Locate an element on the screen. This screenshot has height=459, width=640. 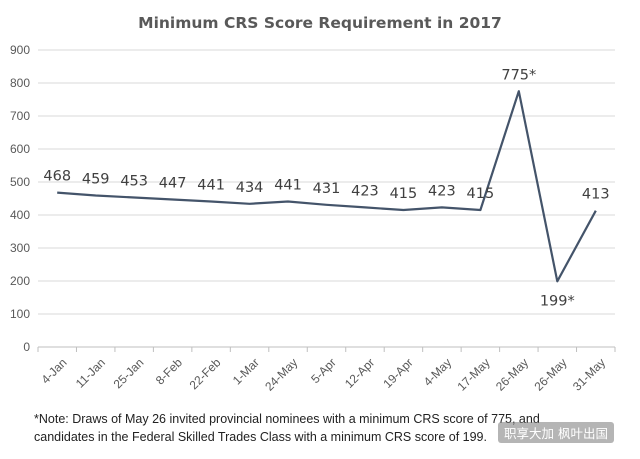
x-tick-label: 17-May is located at coordinates (474, 374).